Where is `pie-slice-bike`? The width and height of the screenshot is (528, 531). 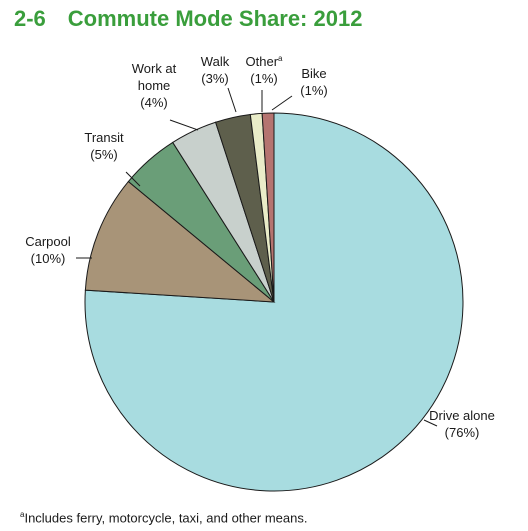
pie-slice-bike is located at coordinates (268, 207).